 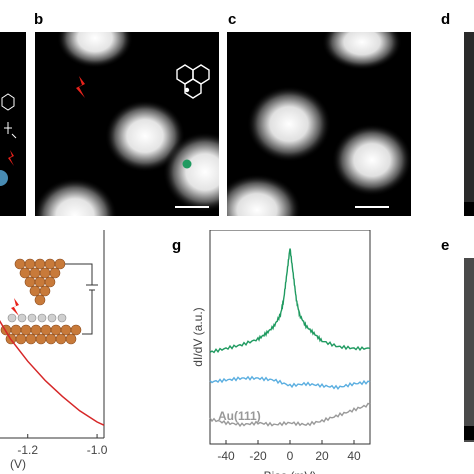 I want to click on molecule-sketch-icon, so click(x=9, y=116).